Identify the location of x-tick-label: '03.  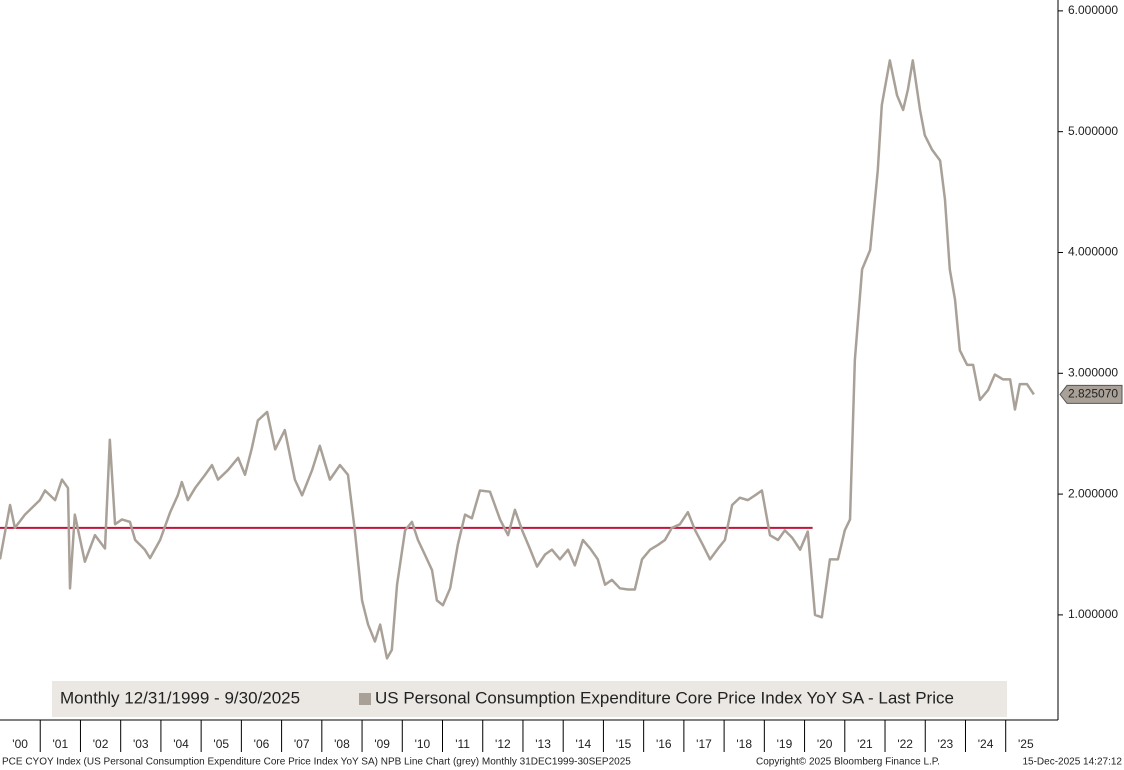
(141, 744).